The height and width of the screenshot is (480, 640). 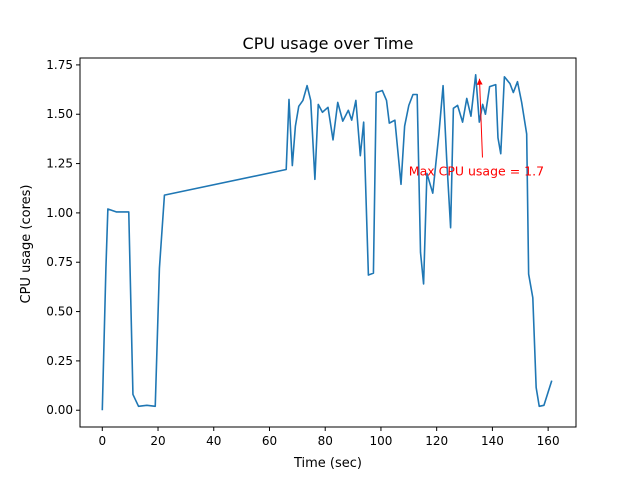 What do you see at coordinates (102, 441) in the screenshot?
I see `x-tick-label: 0` at bounding box center [102, 441].